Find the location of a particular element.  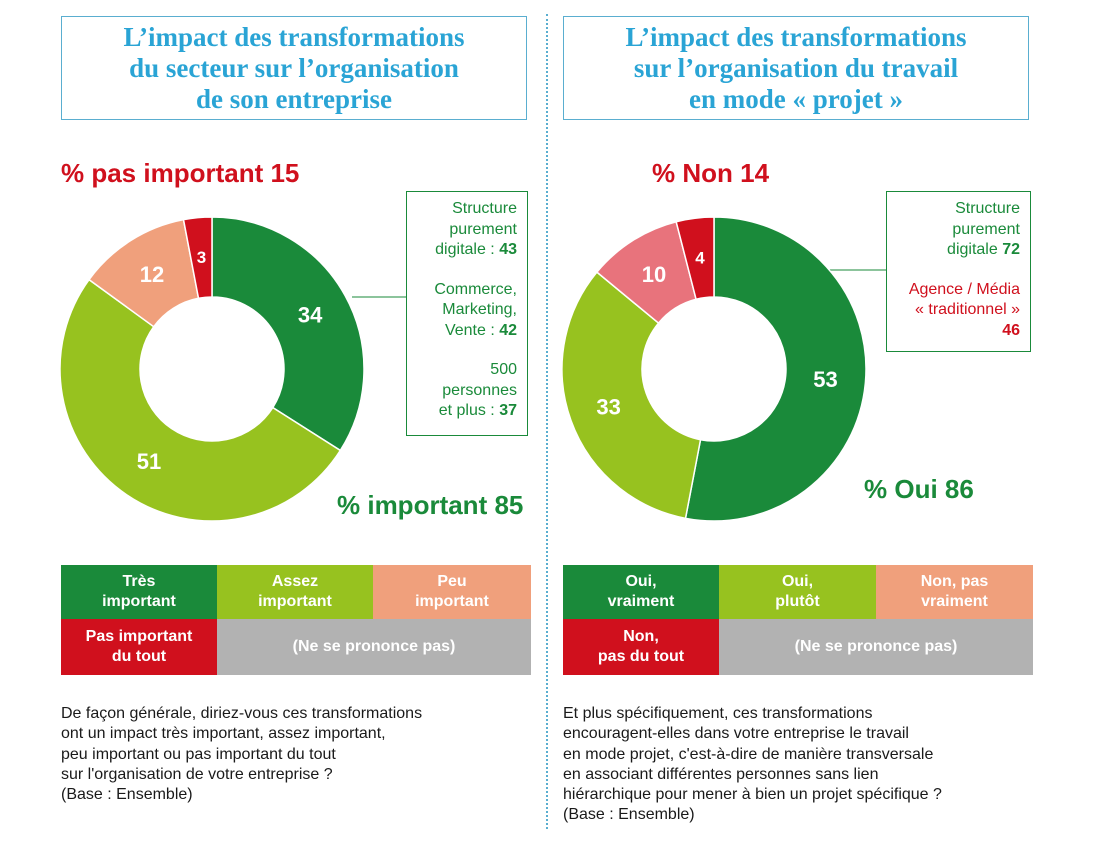

right-question-line-6: (Base : Ensemble) is located at coordinates (629, 815).